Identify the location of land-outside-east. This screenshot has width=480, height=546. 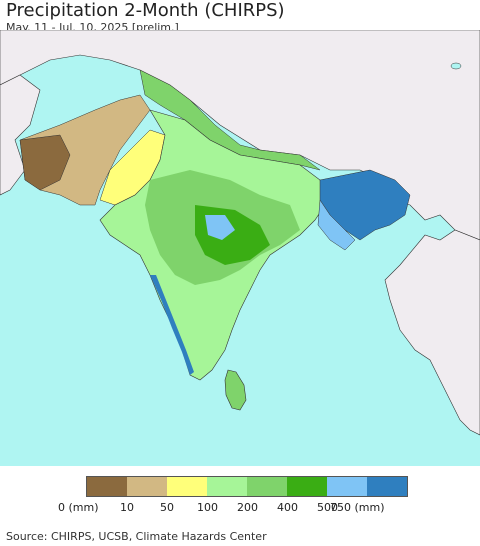
(432, 332).